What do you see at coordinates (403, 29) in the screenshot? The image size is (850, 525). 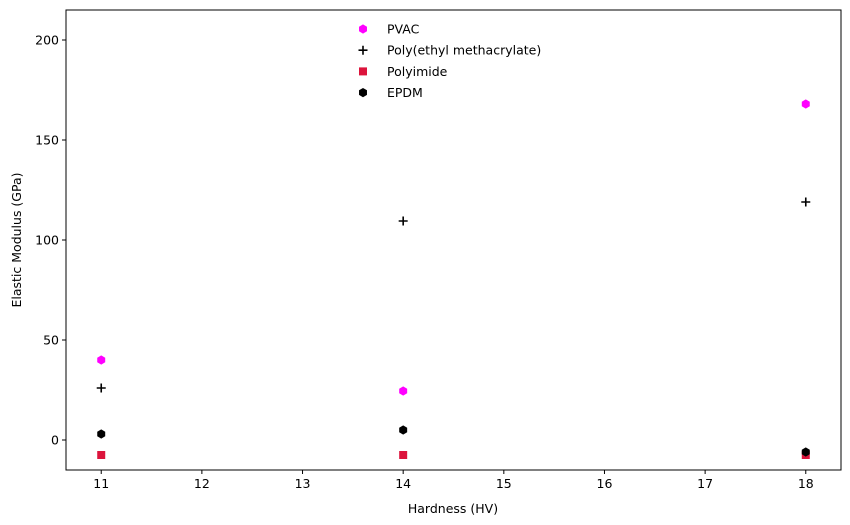 I see `legend-label: PVAC` at bounding box center [403, 29].